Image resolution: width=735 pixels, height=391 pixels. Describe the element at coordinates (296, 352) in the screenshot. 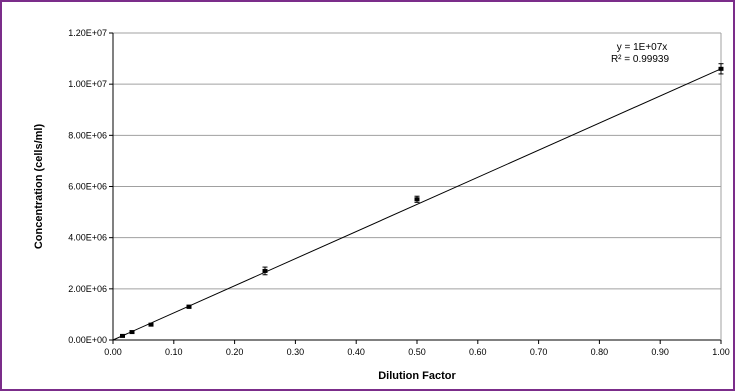

I see `x-tick-label: 0.30` at that location.